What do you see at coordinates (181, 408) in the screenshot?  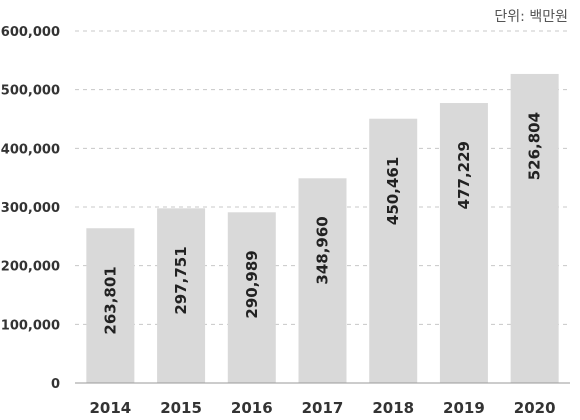 I see `x-tick-label: 2015` at bounding box center [181, 408].